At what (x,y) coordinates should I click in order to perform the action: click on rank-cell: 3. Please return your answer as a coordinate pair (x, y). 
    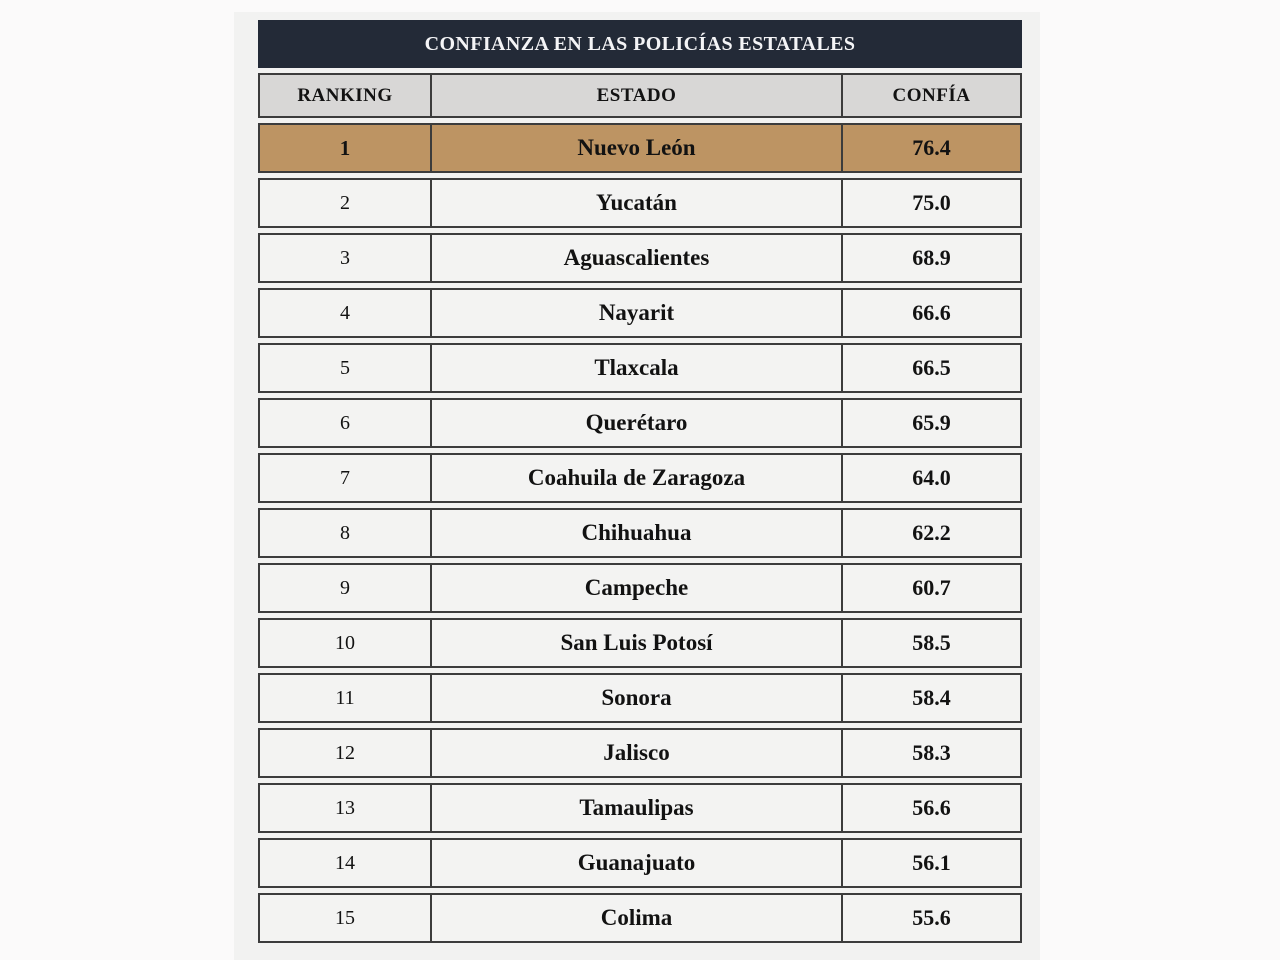
    Looking at the image, I should click on (345, 258).